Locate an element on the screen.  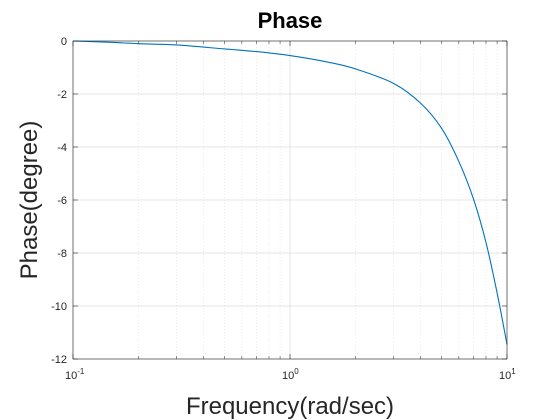
y-tick-label: -10 is located at coordinates (59, 307).